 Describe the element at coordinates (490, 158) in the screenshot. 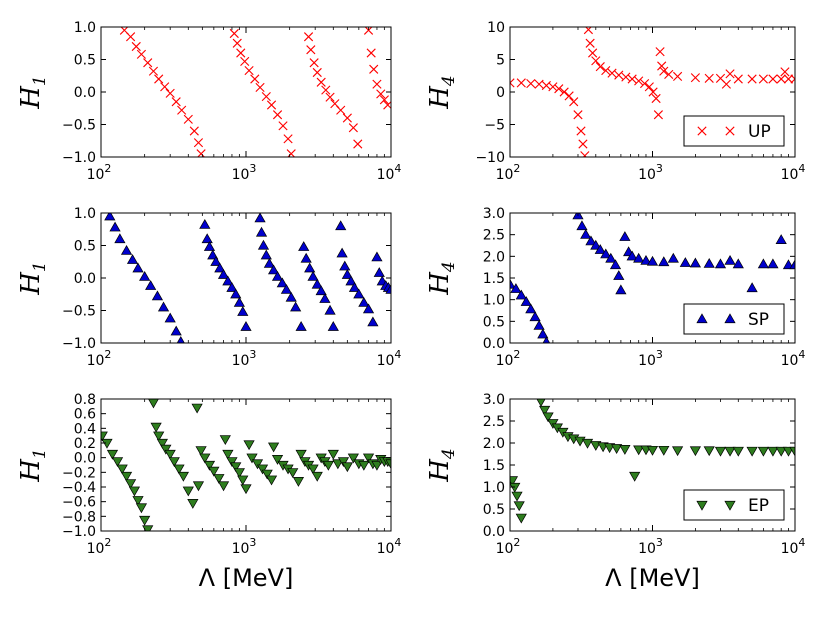

I see `y-tick-label: −10` at that location.